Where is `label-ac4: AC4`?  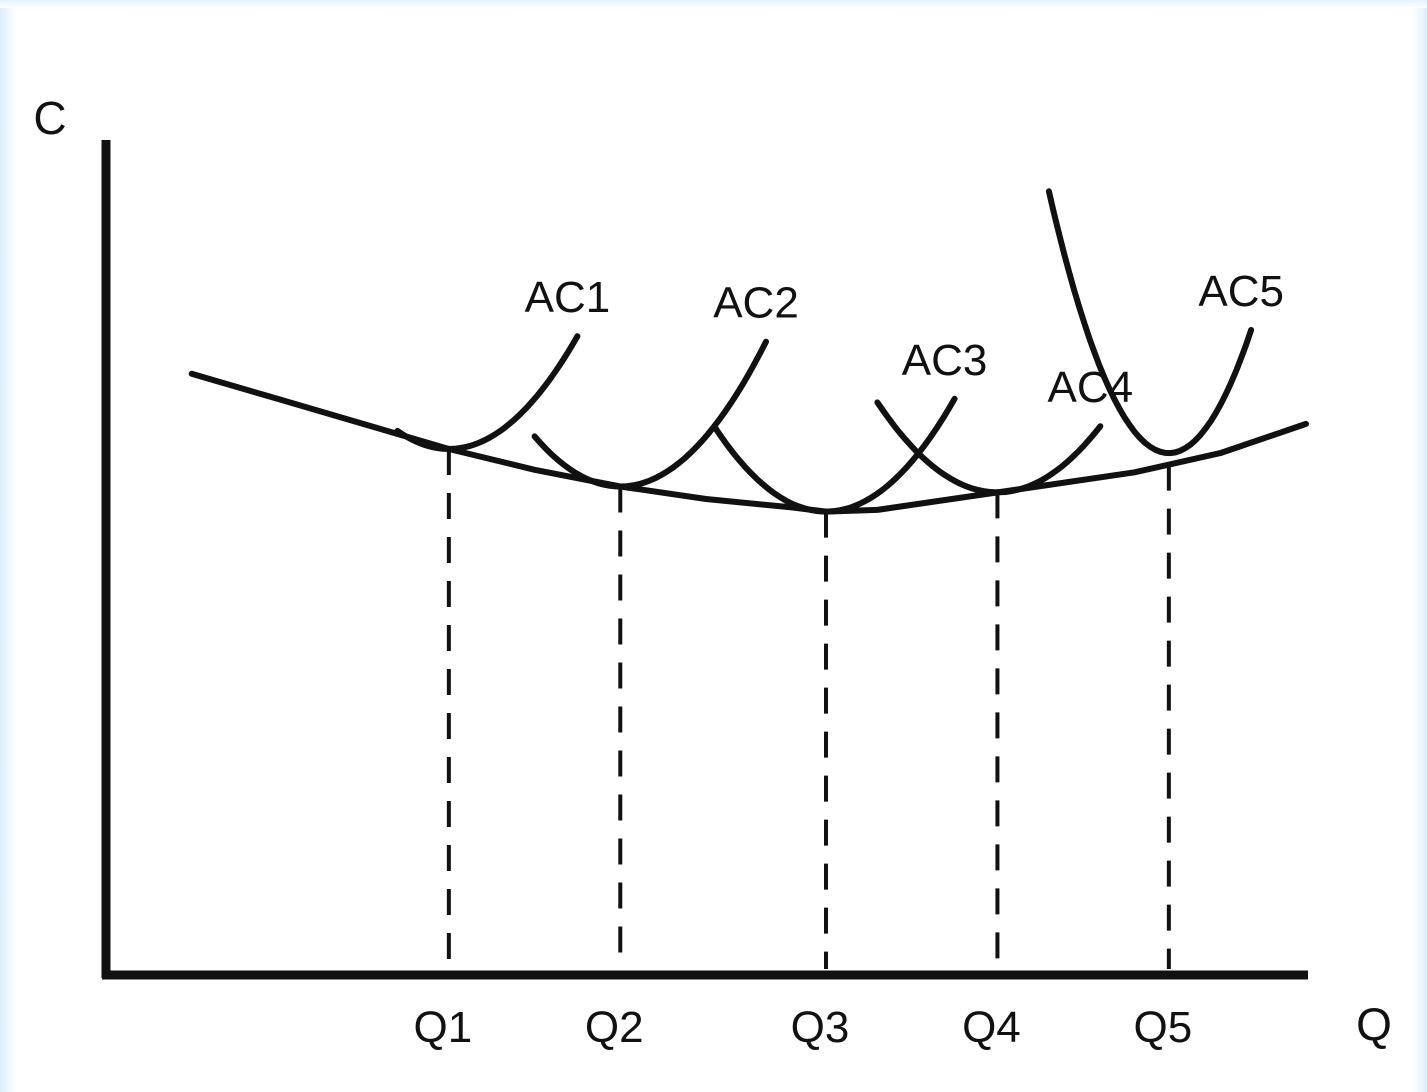
label-ac4: AC4 is located at coordinates (1090, 387).